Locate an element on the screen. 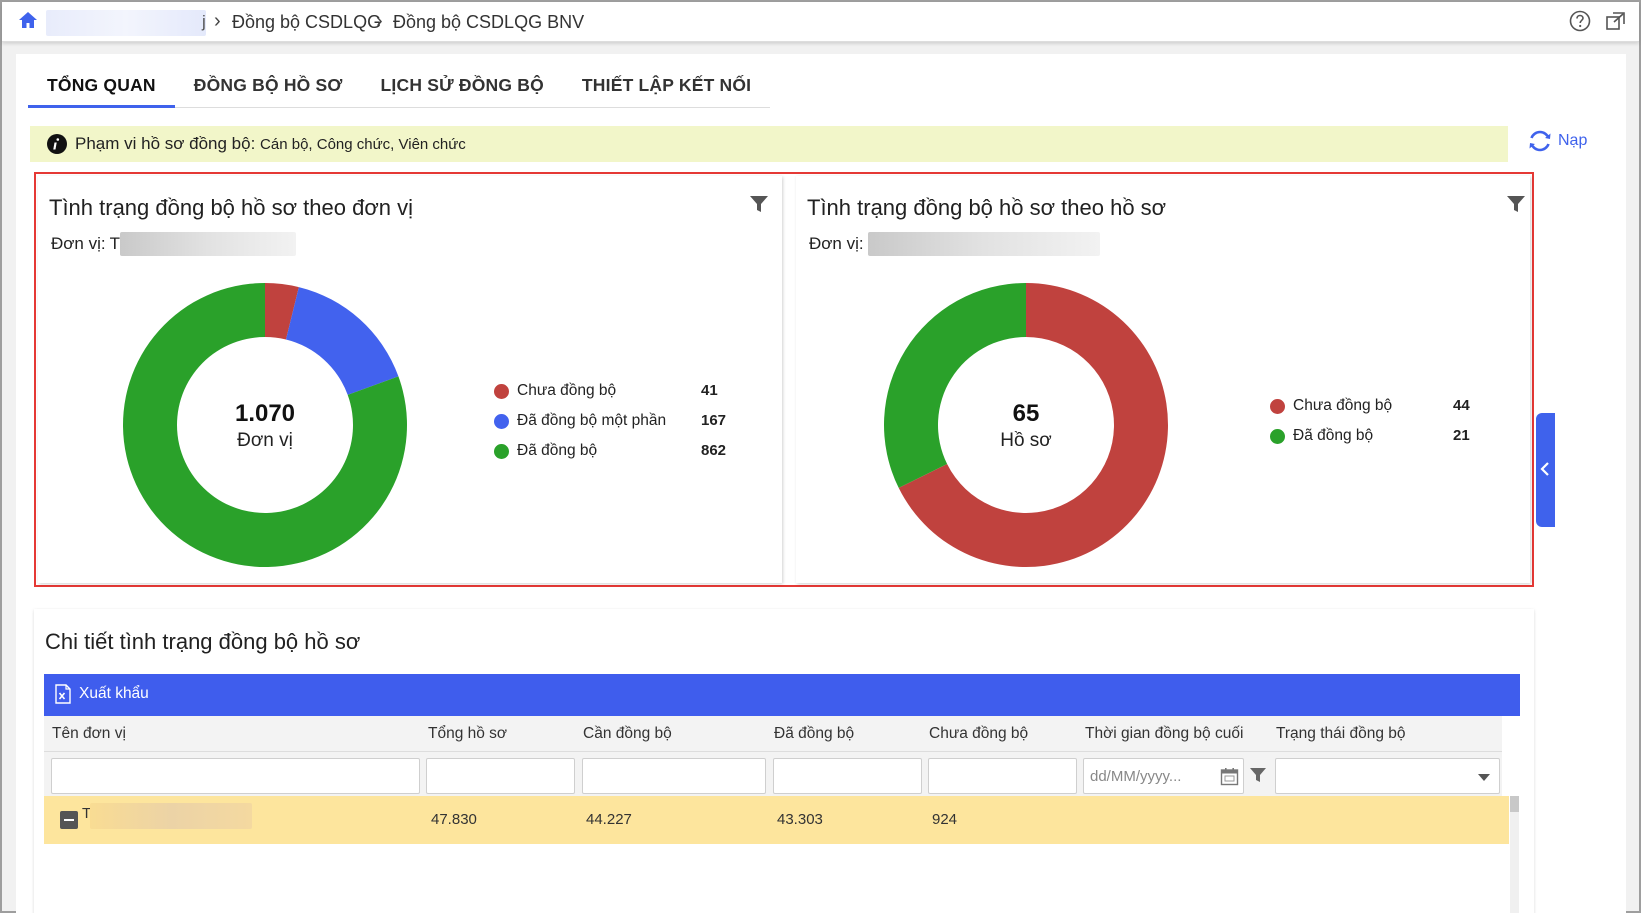  legend-item: Đã đồng bộ 21 is located at coordinates (1370, 439).